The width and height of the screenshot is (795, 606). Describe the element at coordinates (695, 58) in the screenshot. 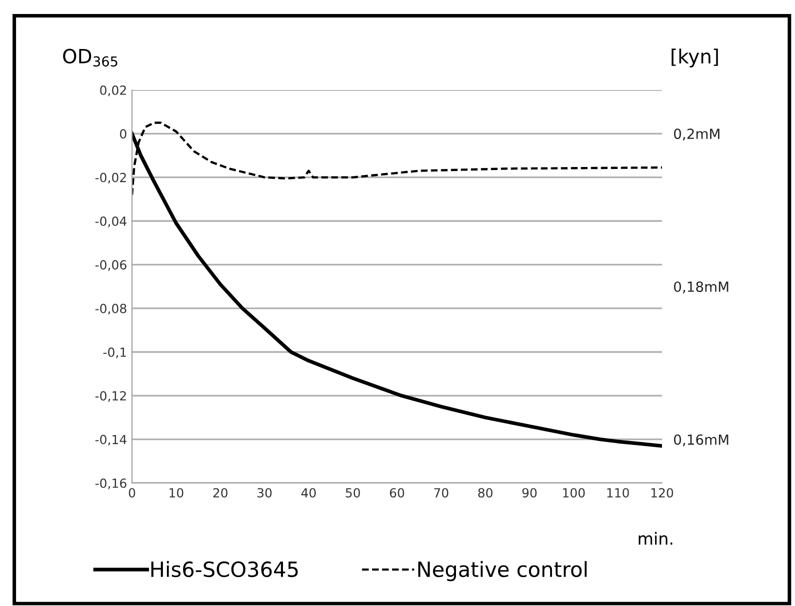

I see `y2-axis-title: [kyn]` at that location.